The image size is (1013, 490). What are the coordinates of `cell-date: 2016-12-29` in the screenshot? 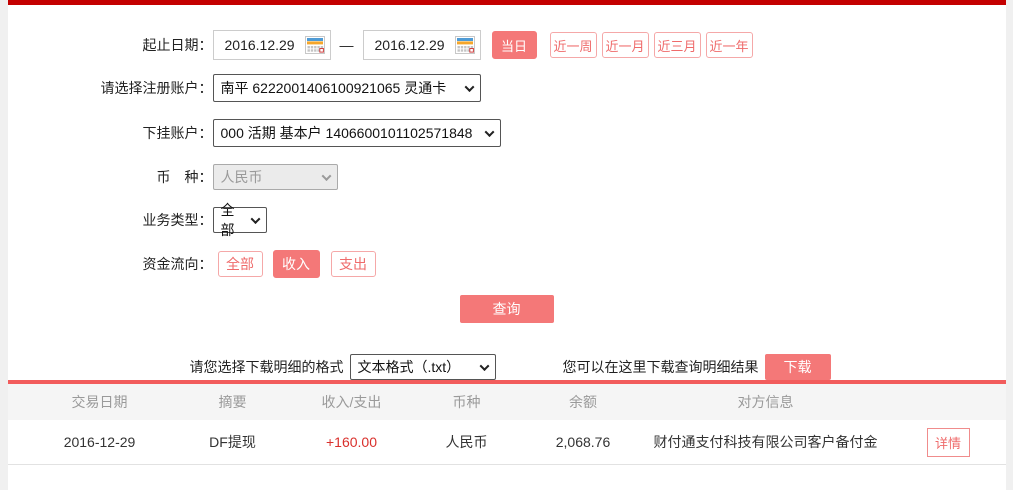 It's located at (99, 442).